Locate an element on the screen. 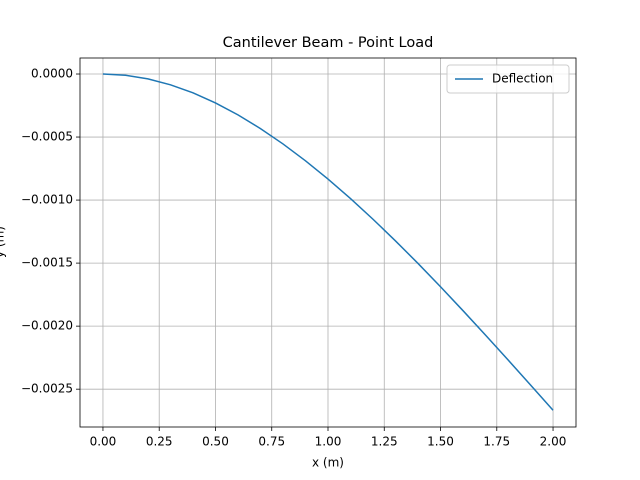 The width and height of the screenshot is (640, 480). y-axis-label: y (m) is located at coordinates (3, 242).